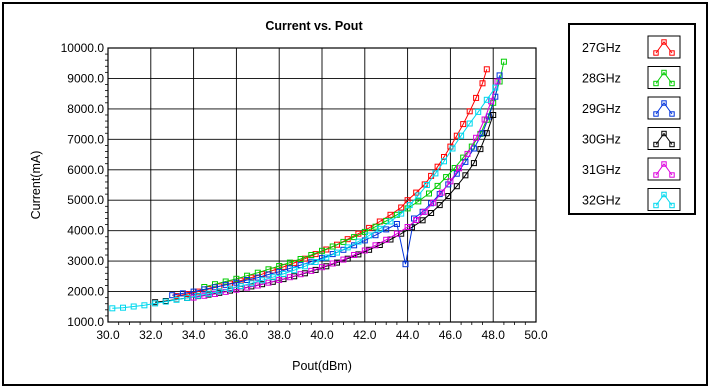 This screenshot has height=390, width=712. Describe the element at coordinates (85, 322) in the screenshot. I see `y-tick-label: 1000.0` at that location.